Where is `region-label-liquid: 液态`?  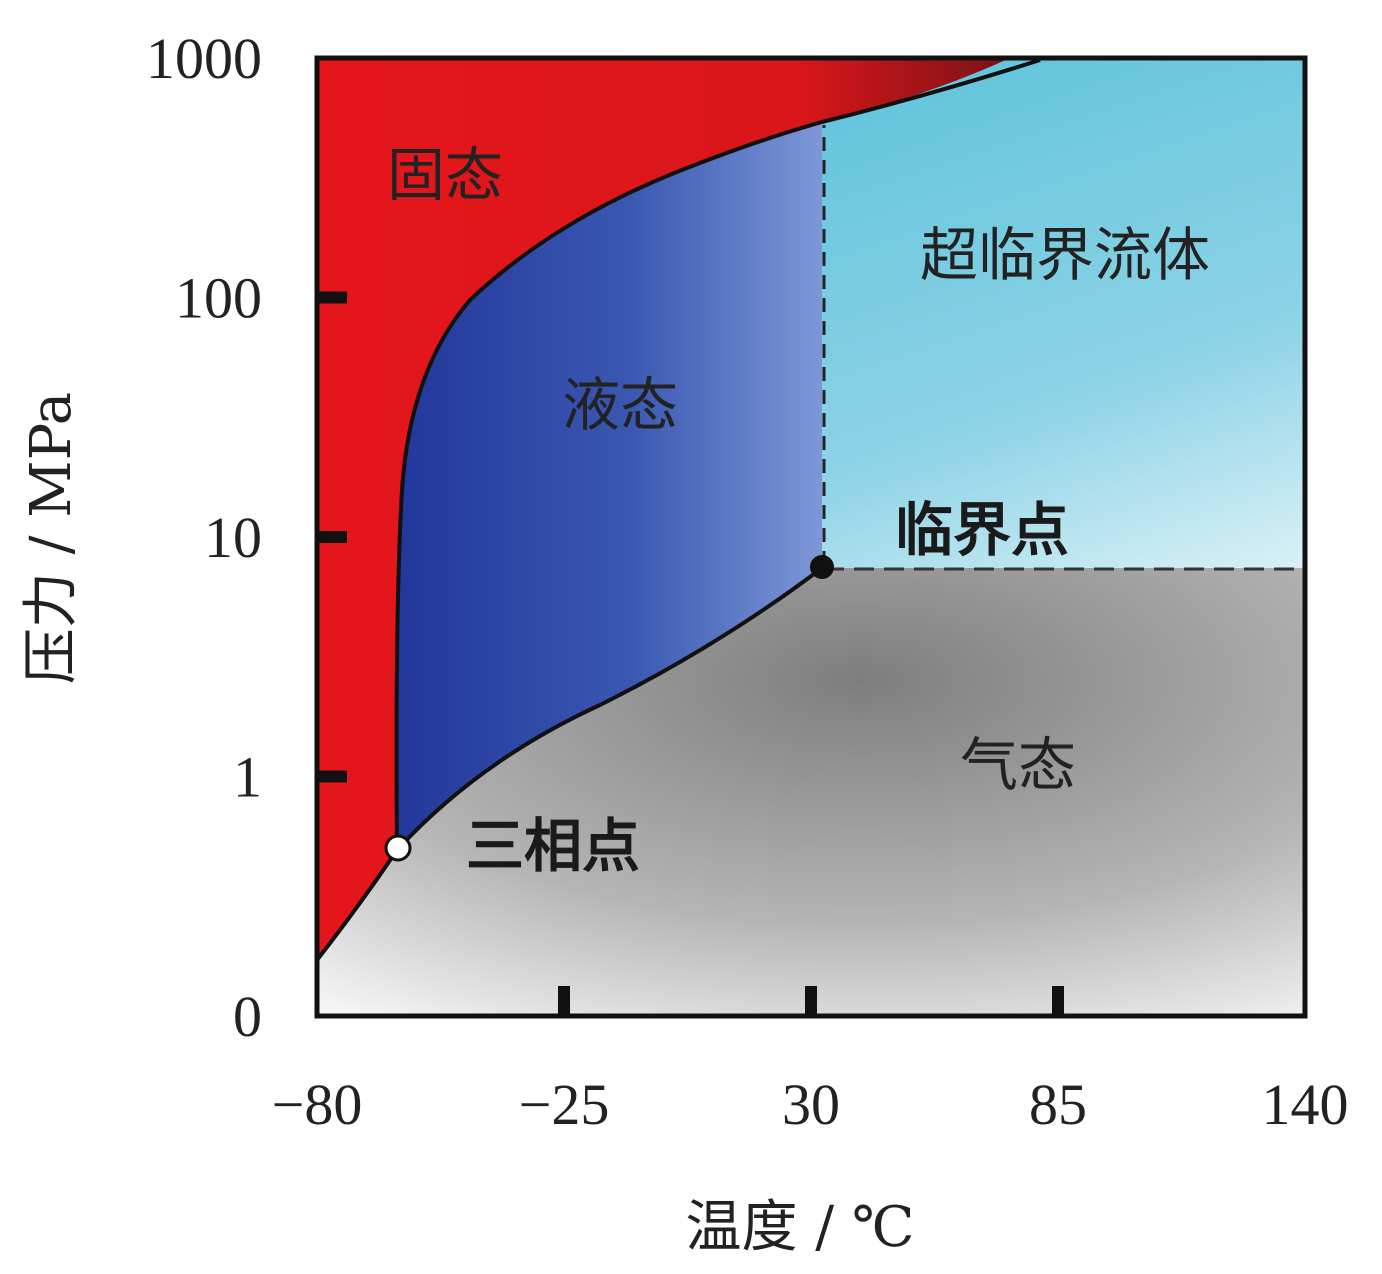 region-label-liquid: 液态 is located at coordinates (620, 405).